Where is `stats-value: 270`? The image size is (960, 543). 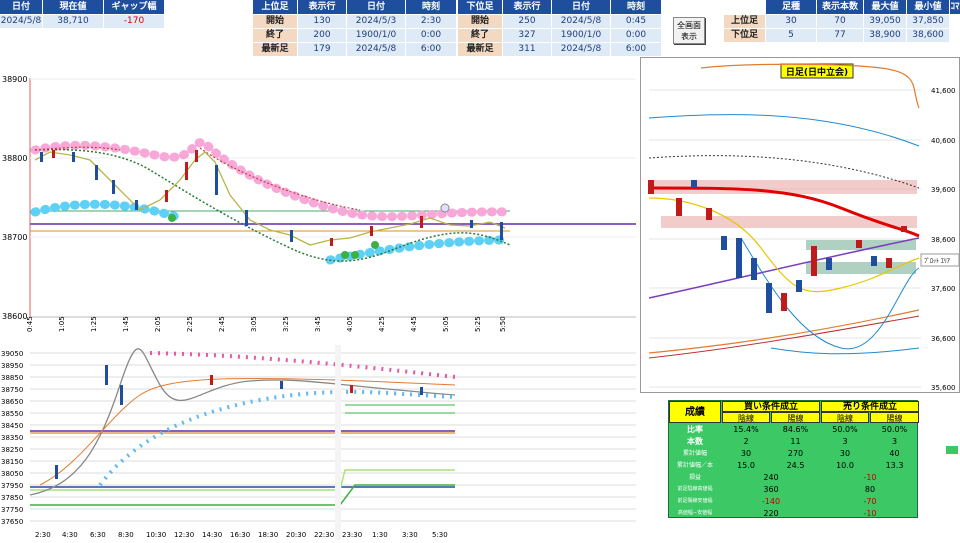 stats-value: 270 is located at coordinates (795, 453).